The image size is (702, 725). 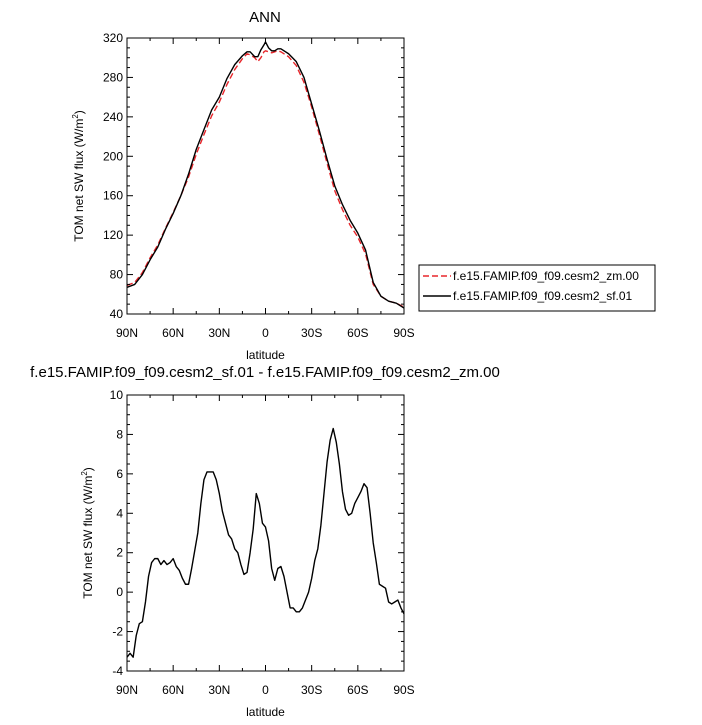 I want to click on panel1-y-tick-label: 280, so click(x=113, y=77).